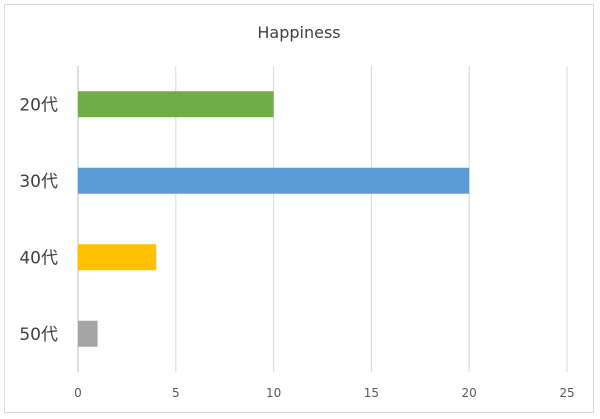  Describe the element at coordinates (371, 393) in the screenshot. I see `x-tick-label: 15` at that location.